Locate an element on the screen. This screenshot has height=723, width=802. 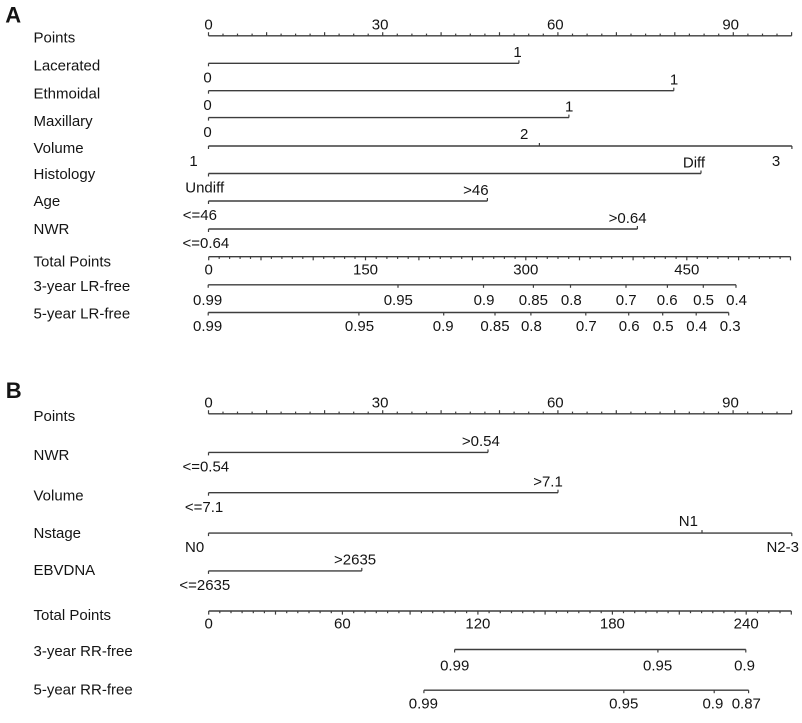
svg-text: <=46 is located at coordinates (200, 215).